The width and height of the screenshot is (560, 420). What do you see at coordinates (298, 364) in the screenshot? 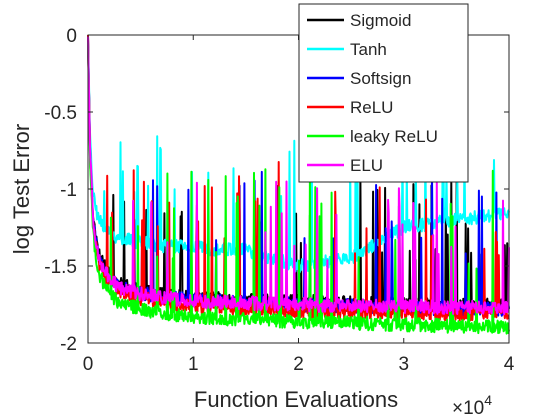
I see `x-tick-label: 2` at bounding box center [298, 364].